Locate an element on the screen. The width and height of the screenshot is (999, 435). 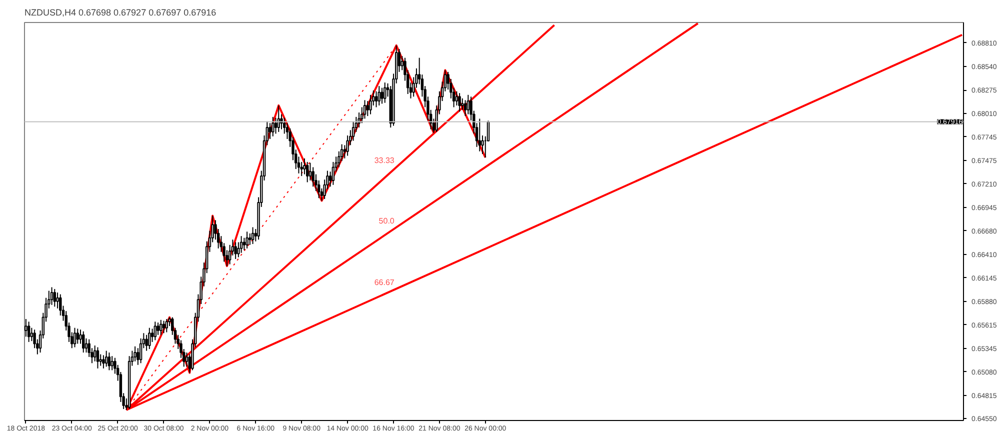
series-label: 66.67 is located at coordinates (384, 282).